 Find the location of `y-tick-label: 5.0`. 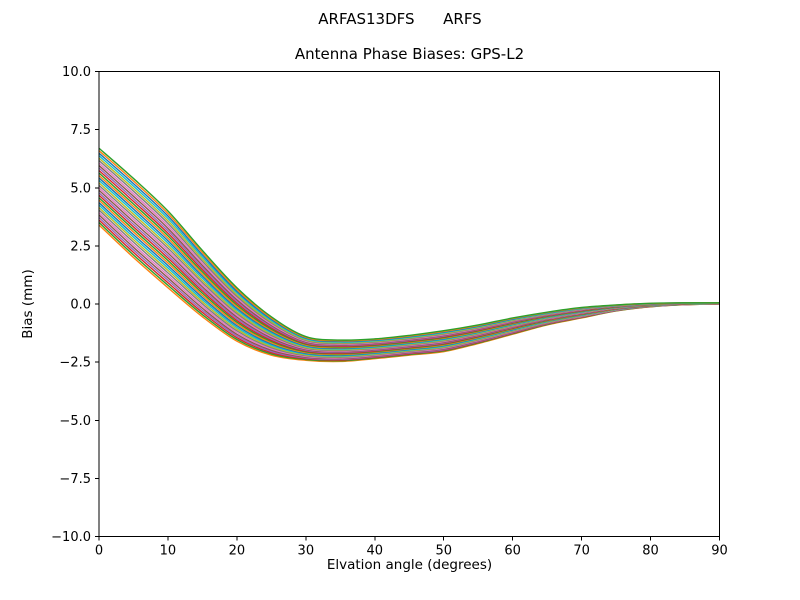

y-tick-label: 5.0 is located at coordinates (80, 188).